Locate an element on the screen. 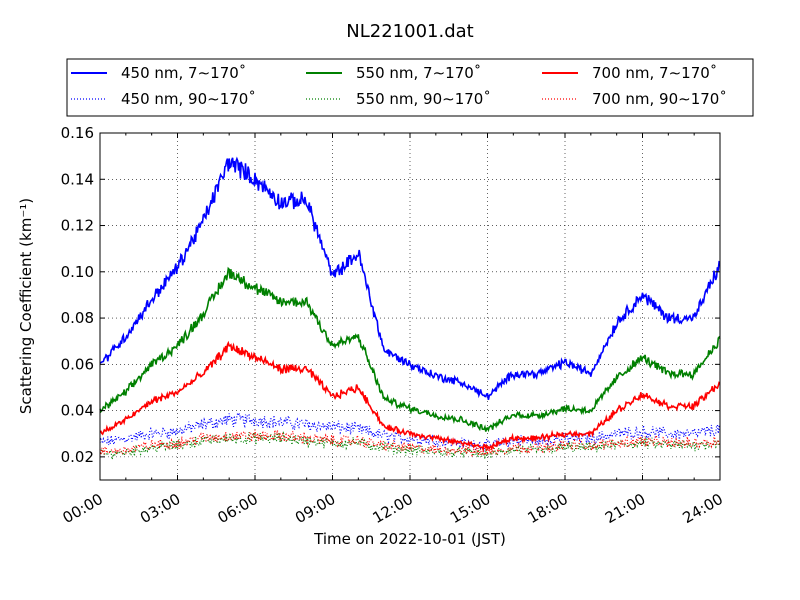 The height and width of the screenshot is (600, 800). legend-label: 700 nm, 90∼170˚ is located at coordinates (659, 99).